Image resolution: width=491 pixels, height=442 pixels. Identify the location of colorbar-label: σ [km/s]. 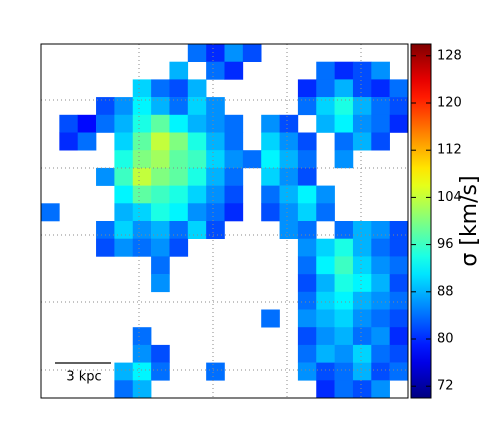
(469, 220).